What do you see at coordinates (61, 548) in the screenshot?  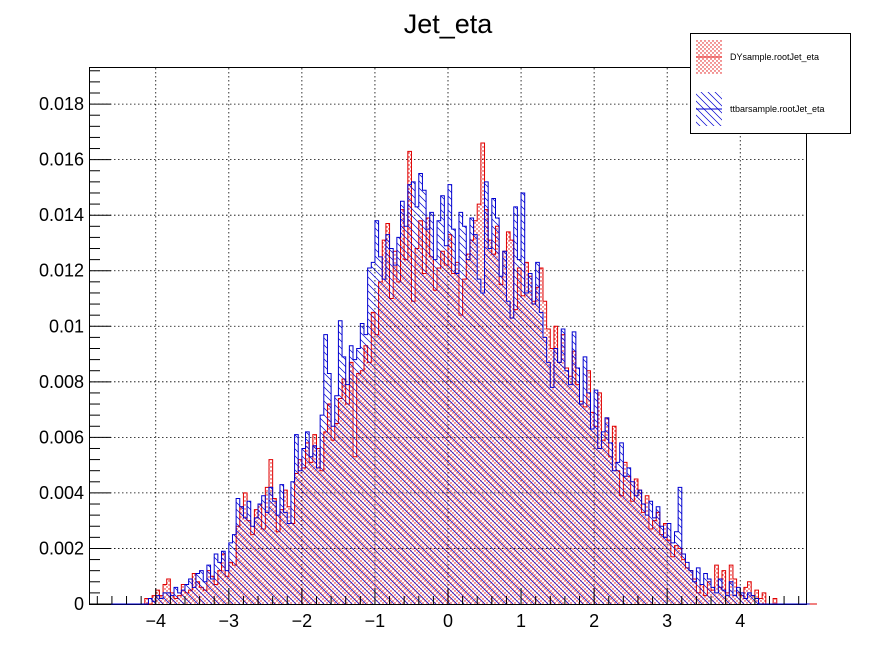 I see `y-tick-label-1: 0.002` at bounding box center [61, 548].